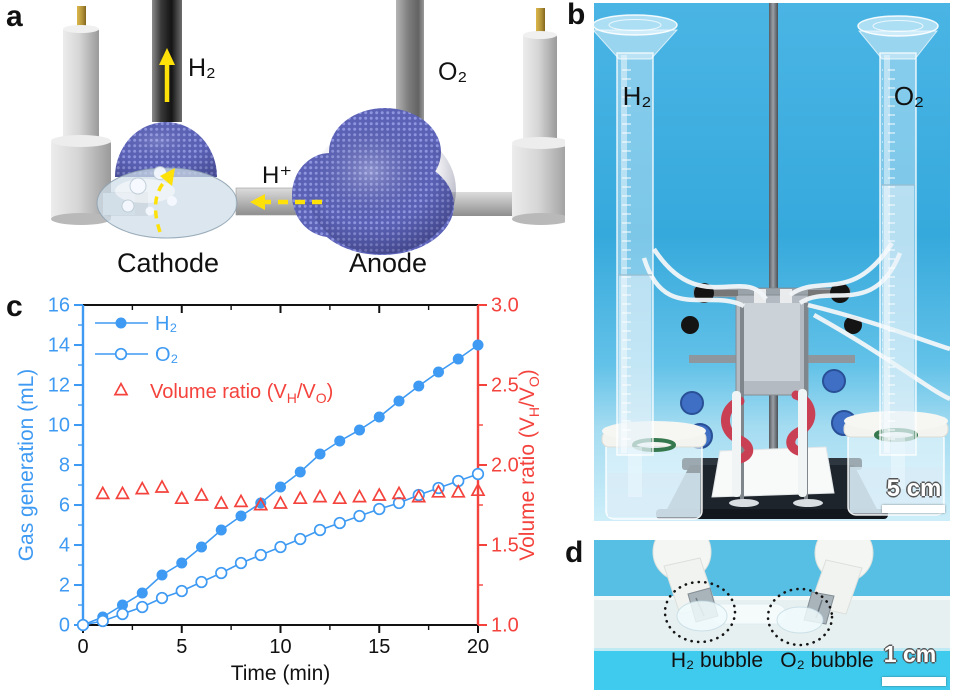  What do you see at coordinates (64, 466) in the screenshot?
I see `svg-text: 8` at bounding box center [64, 466].